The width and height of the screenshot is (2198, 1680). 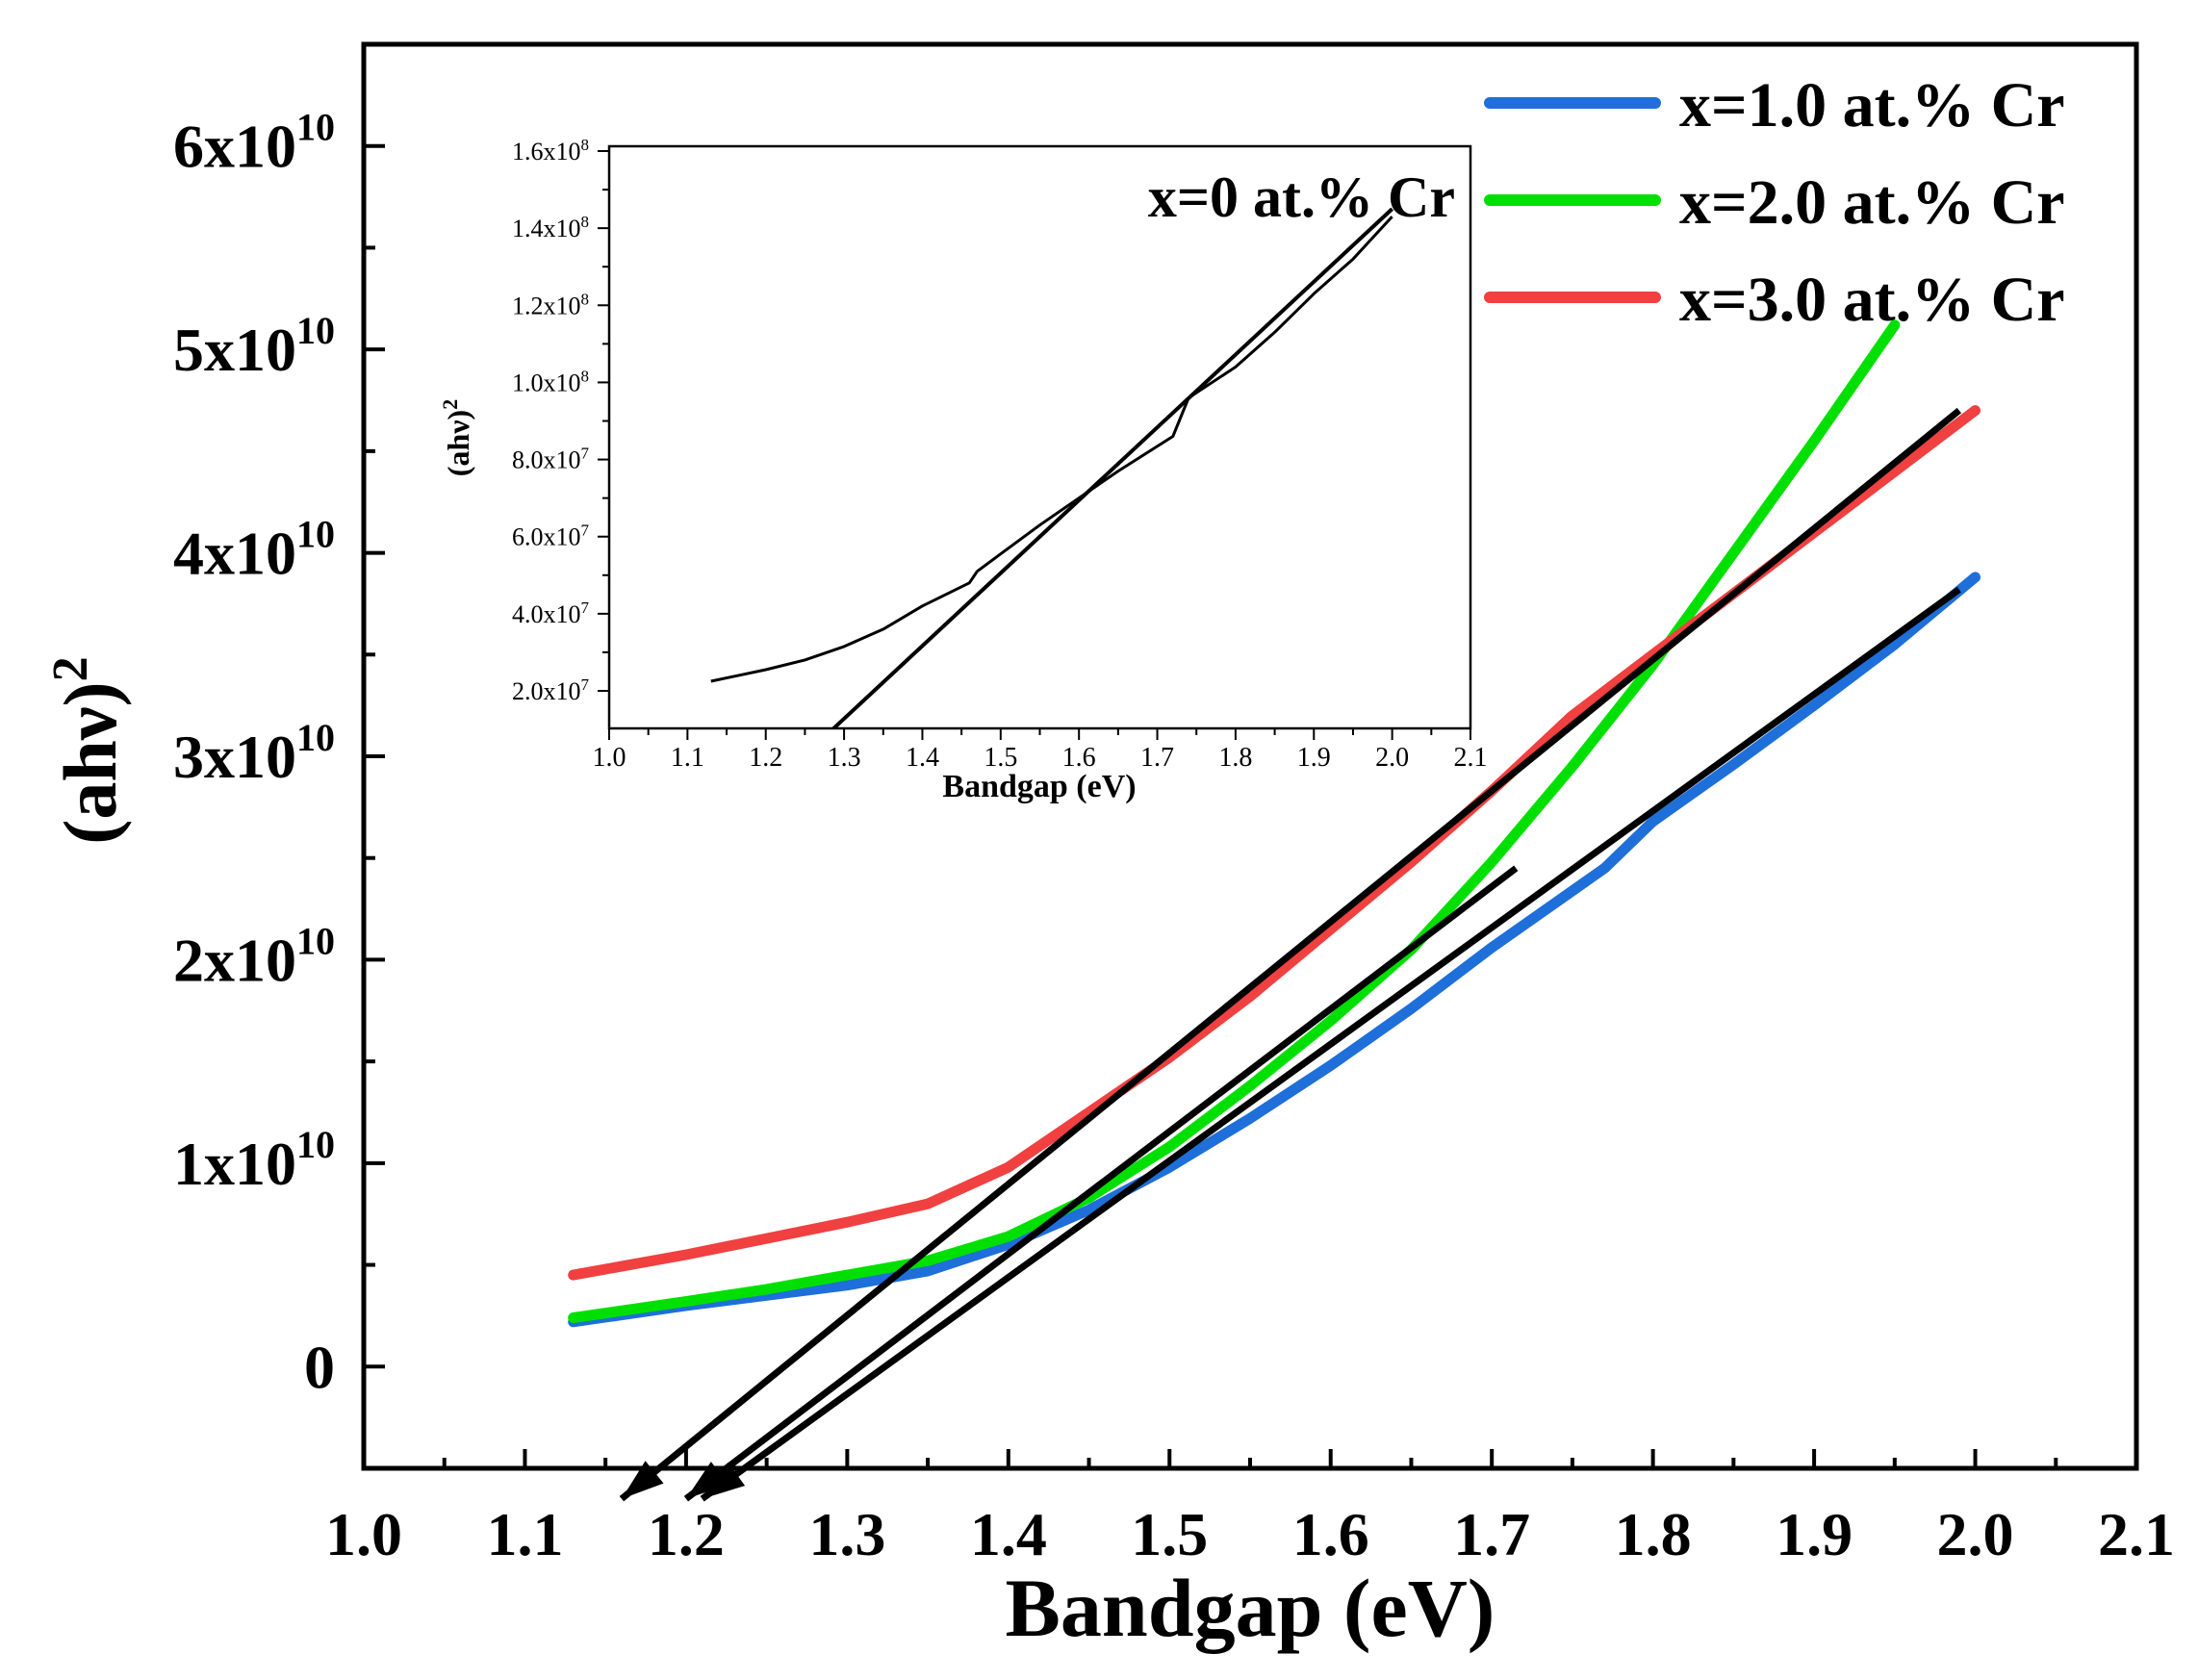 What do you see at coordinates (1101, 1183) in the screenshot?
I see `fit-line-green` at bounding box center [1101, 1183].